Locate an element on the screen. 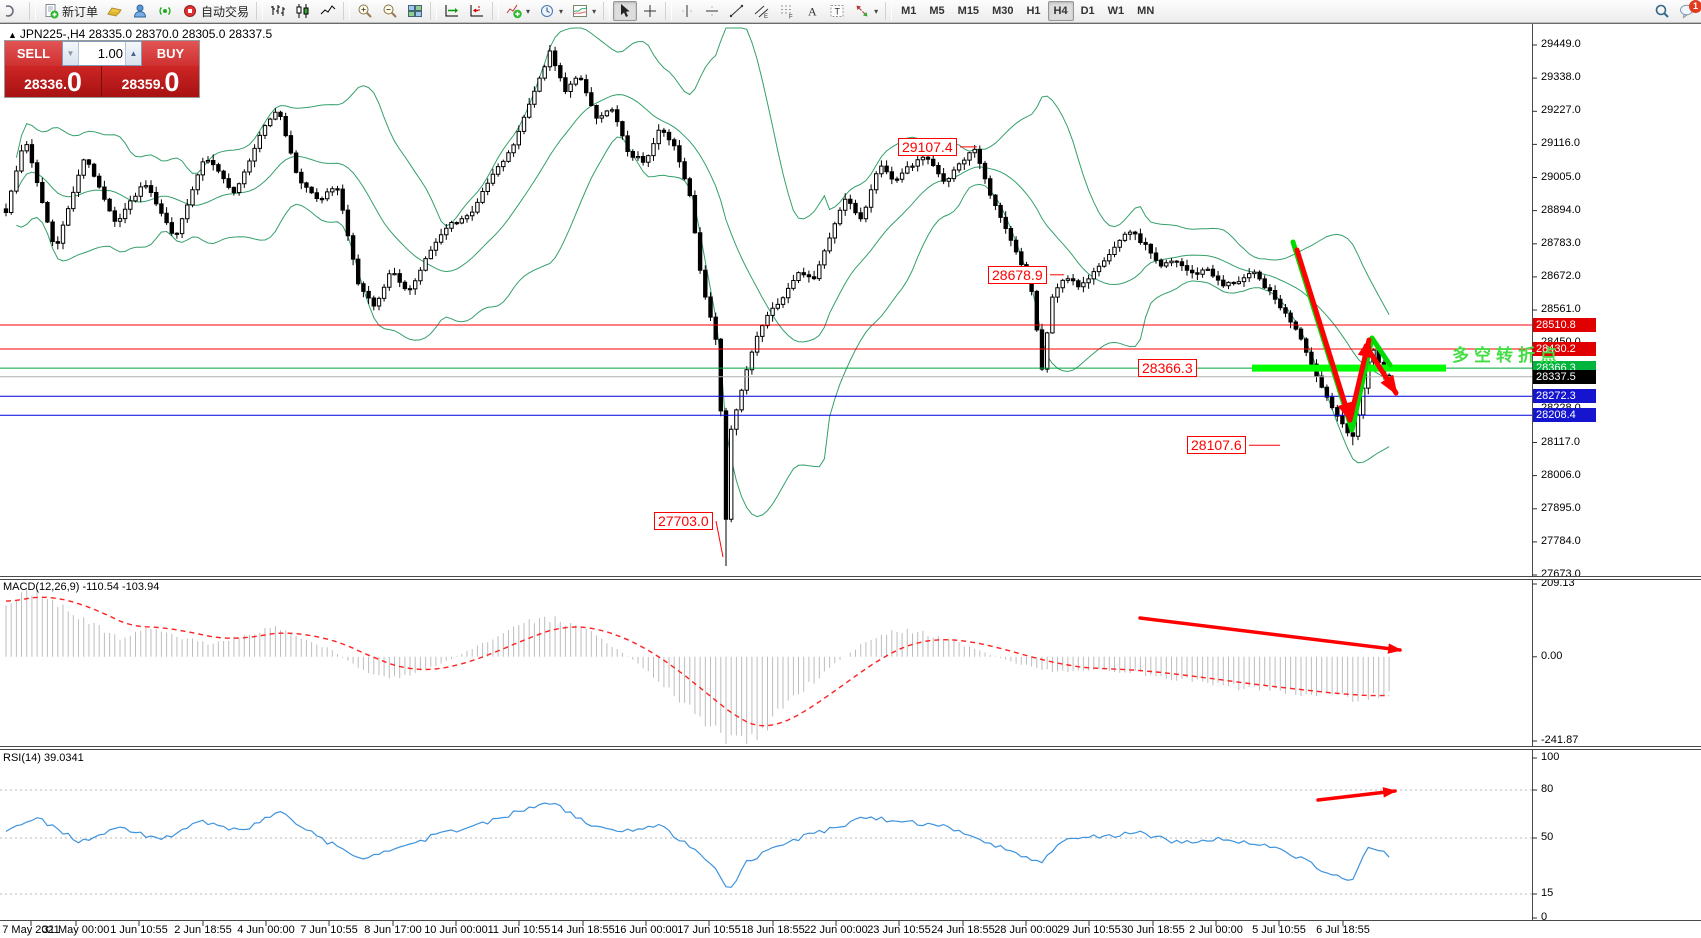  new-order-button: 新订单 is located at coordinates (70, 11).